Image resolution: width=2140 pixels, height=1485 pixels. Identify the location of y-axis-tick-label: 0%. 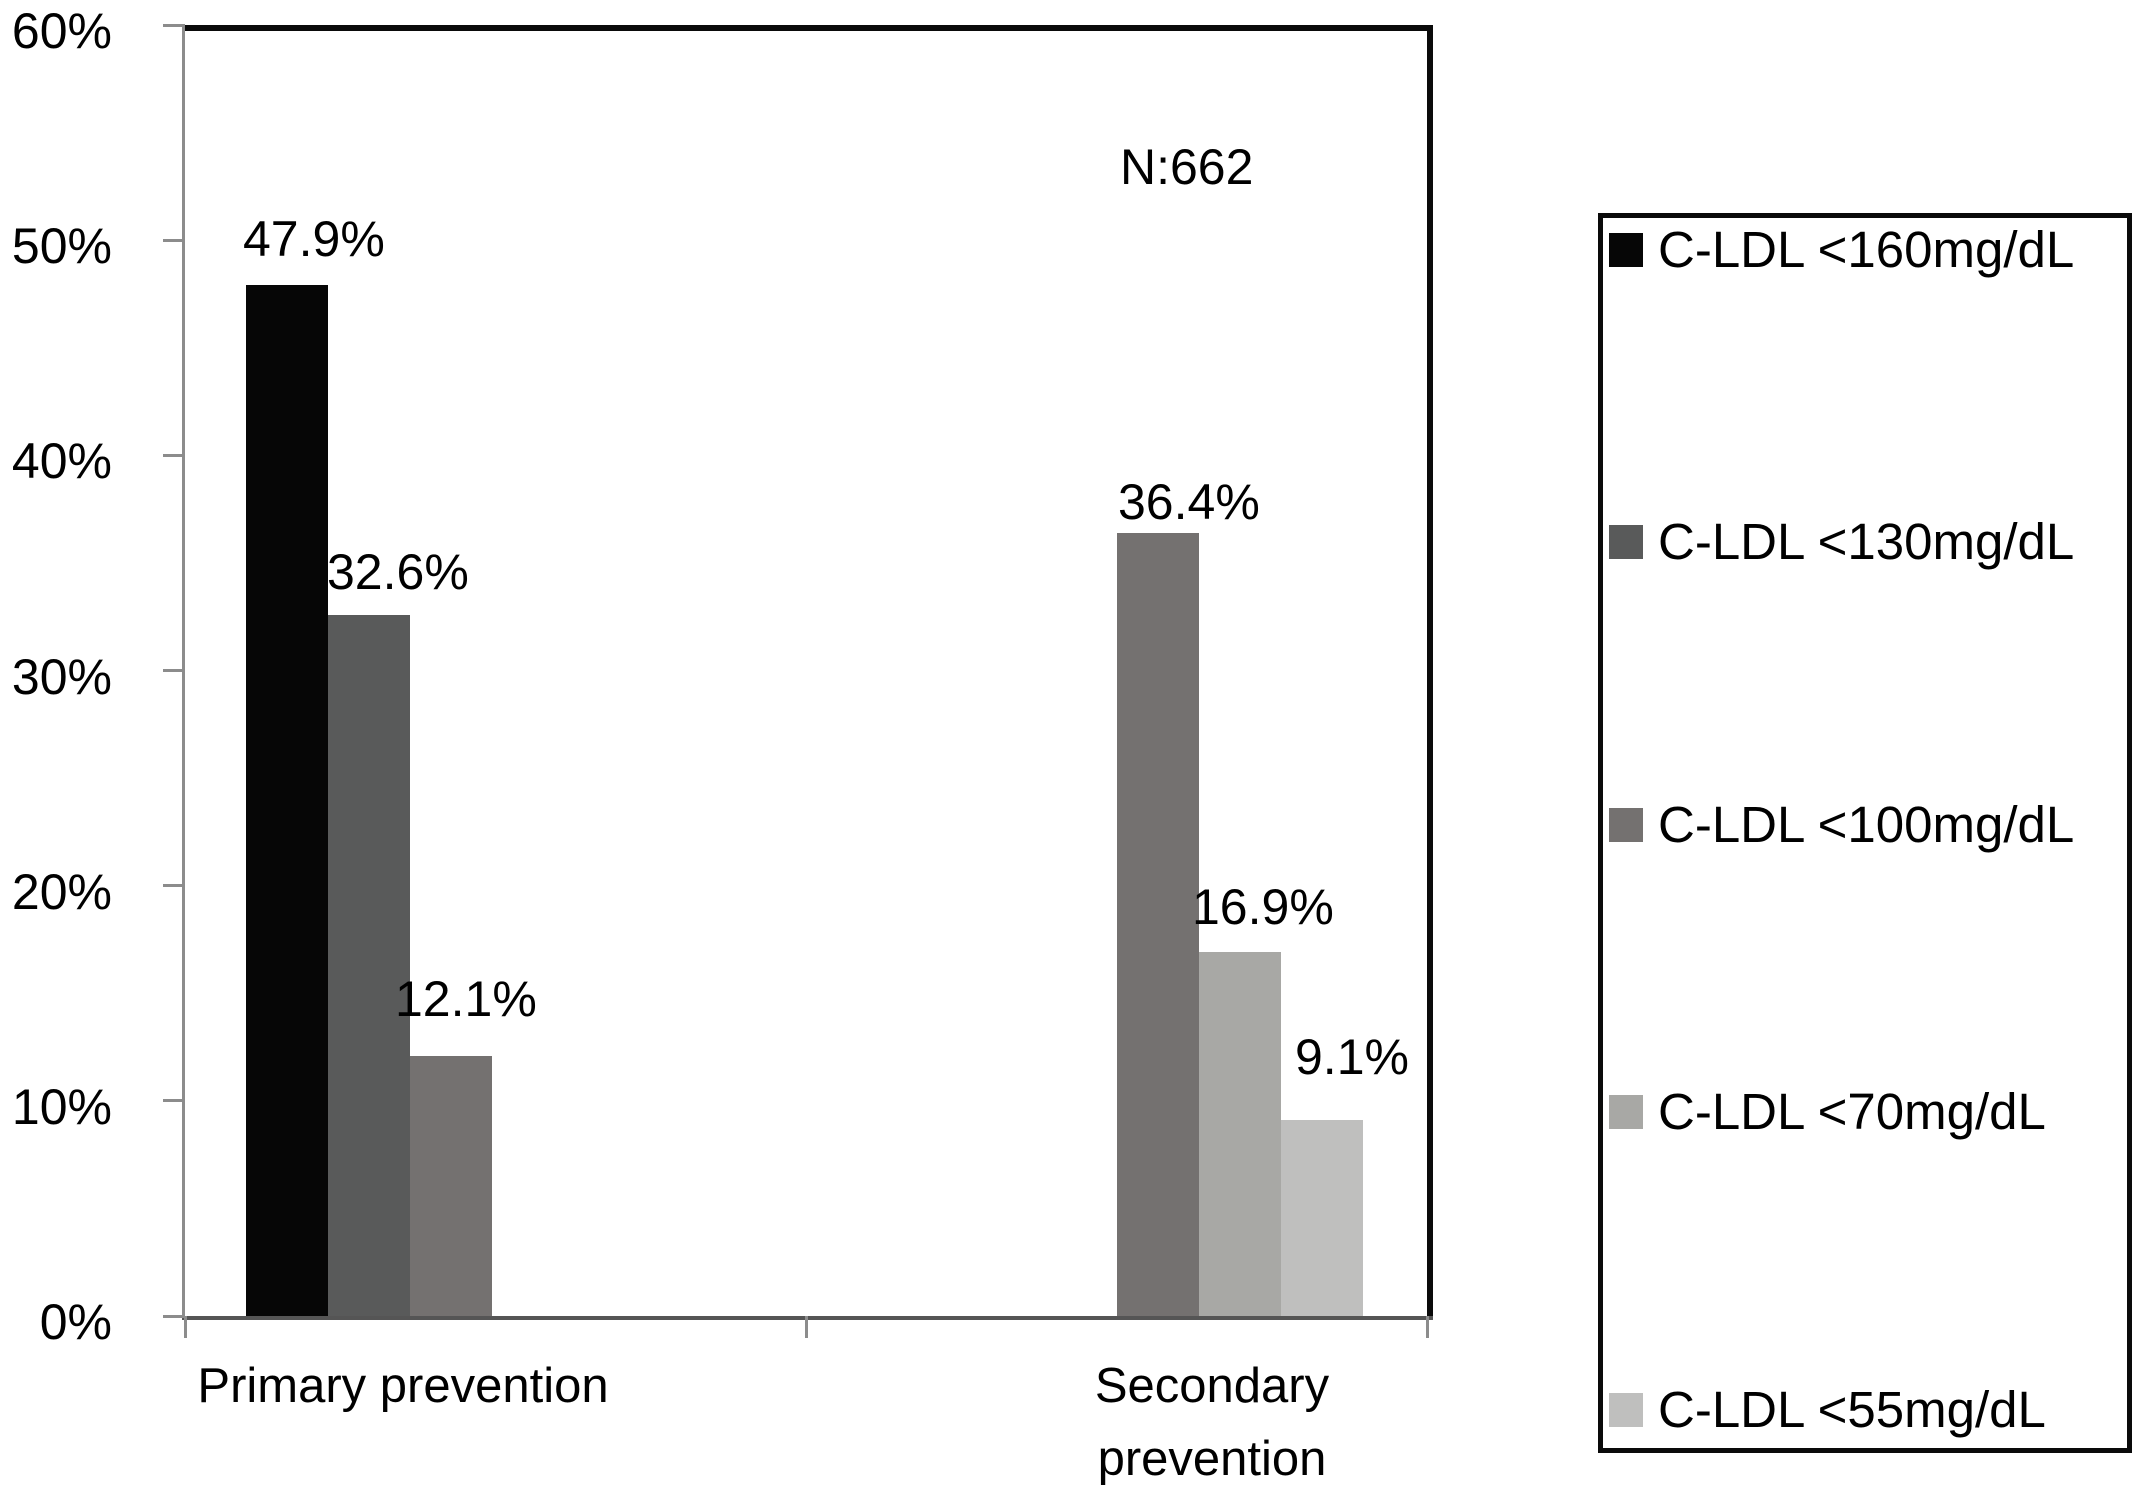
(75, 1322).